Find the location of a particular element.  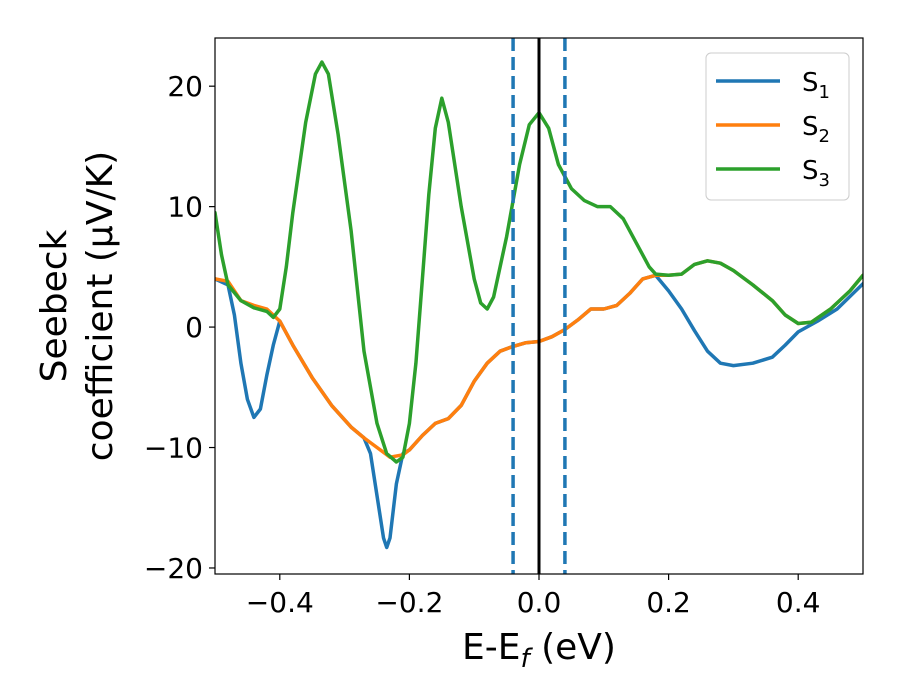

x-axis-label-base: E-E is located at coordinates (491, 647).